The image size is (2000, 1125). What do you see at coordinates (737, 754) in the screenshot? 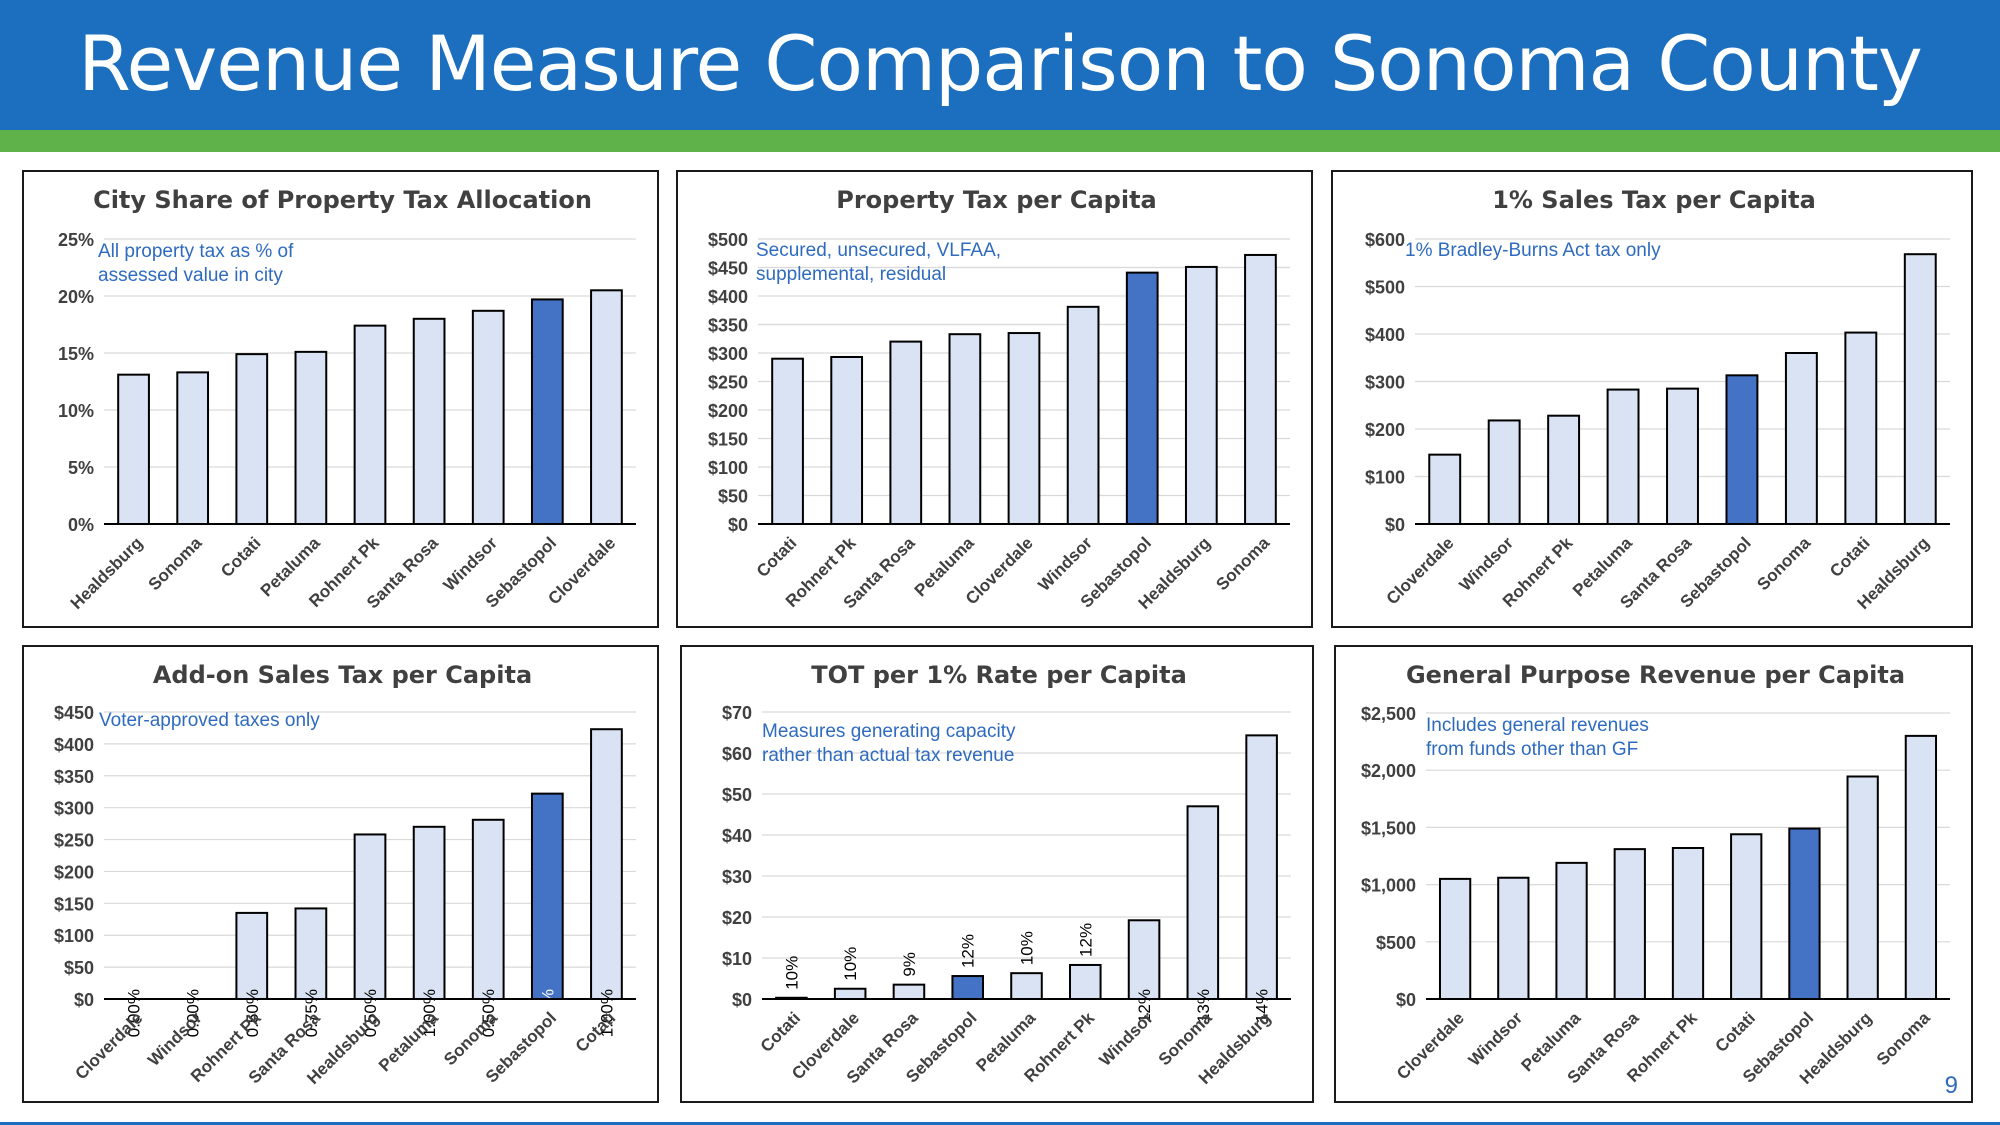
I see `y-tick-label: $60` at bounding box center [737, 754].